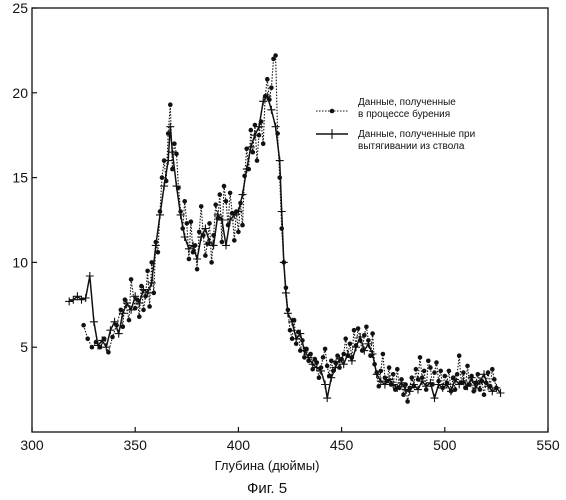 The width and height of the screenshot is (566, 500). What do you see at coordinates (24, 347) in the screenshot?
I see `y-tick-label: 5` at bounding box center [24, 347].